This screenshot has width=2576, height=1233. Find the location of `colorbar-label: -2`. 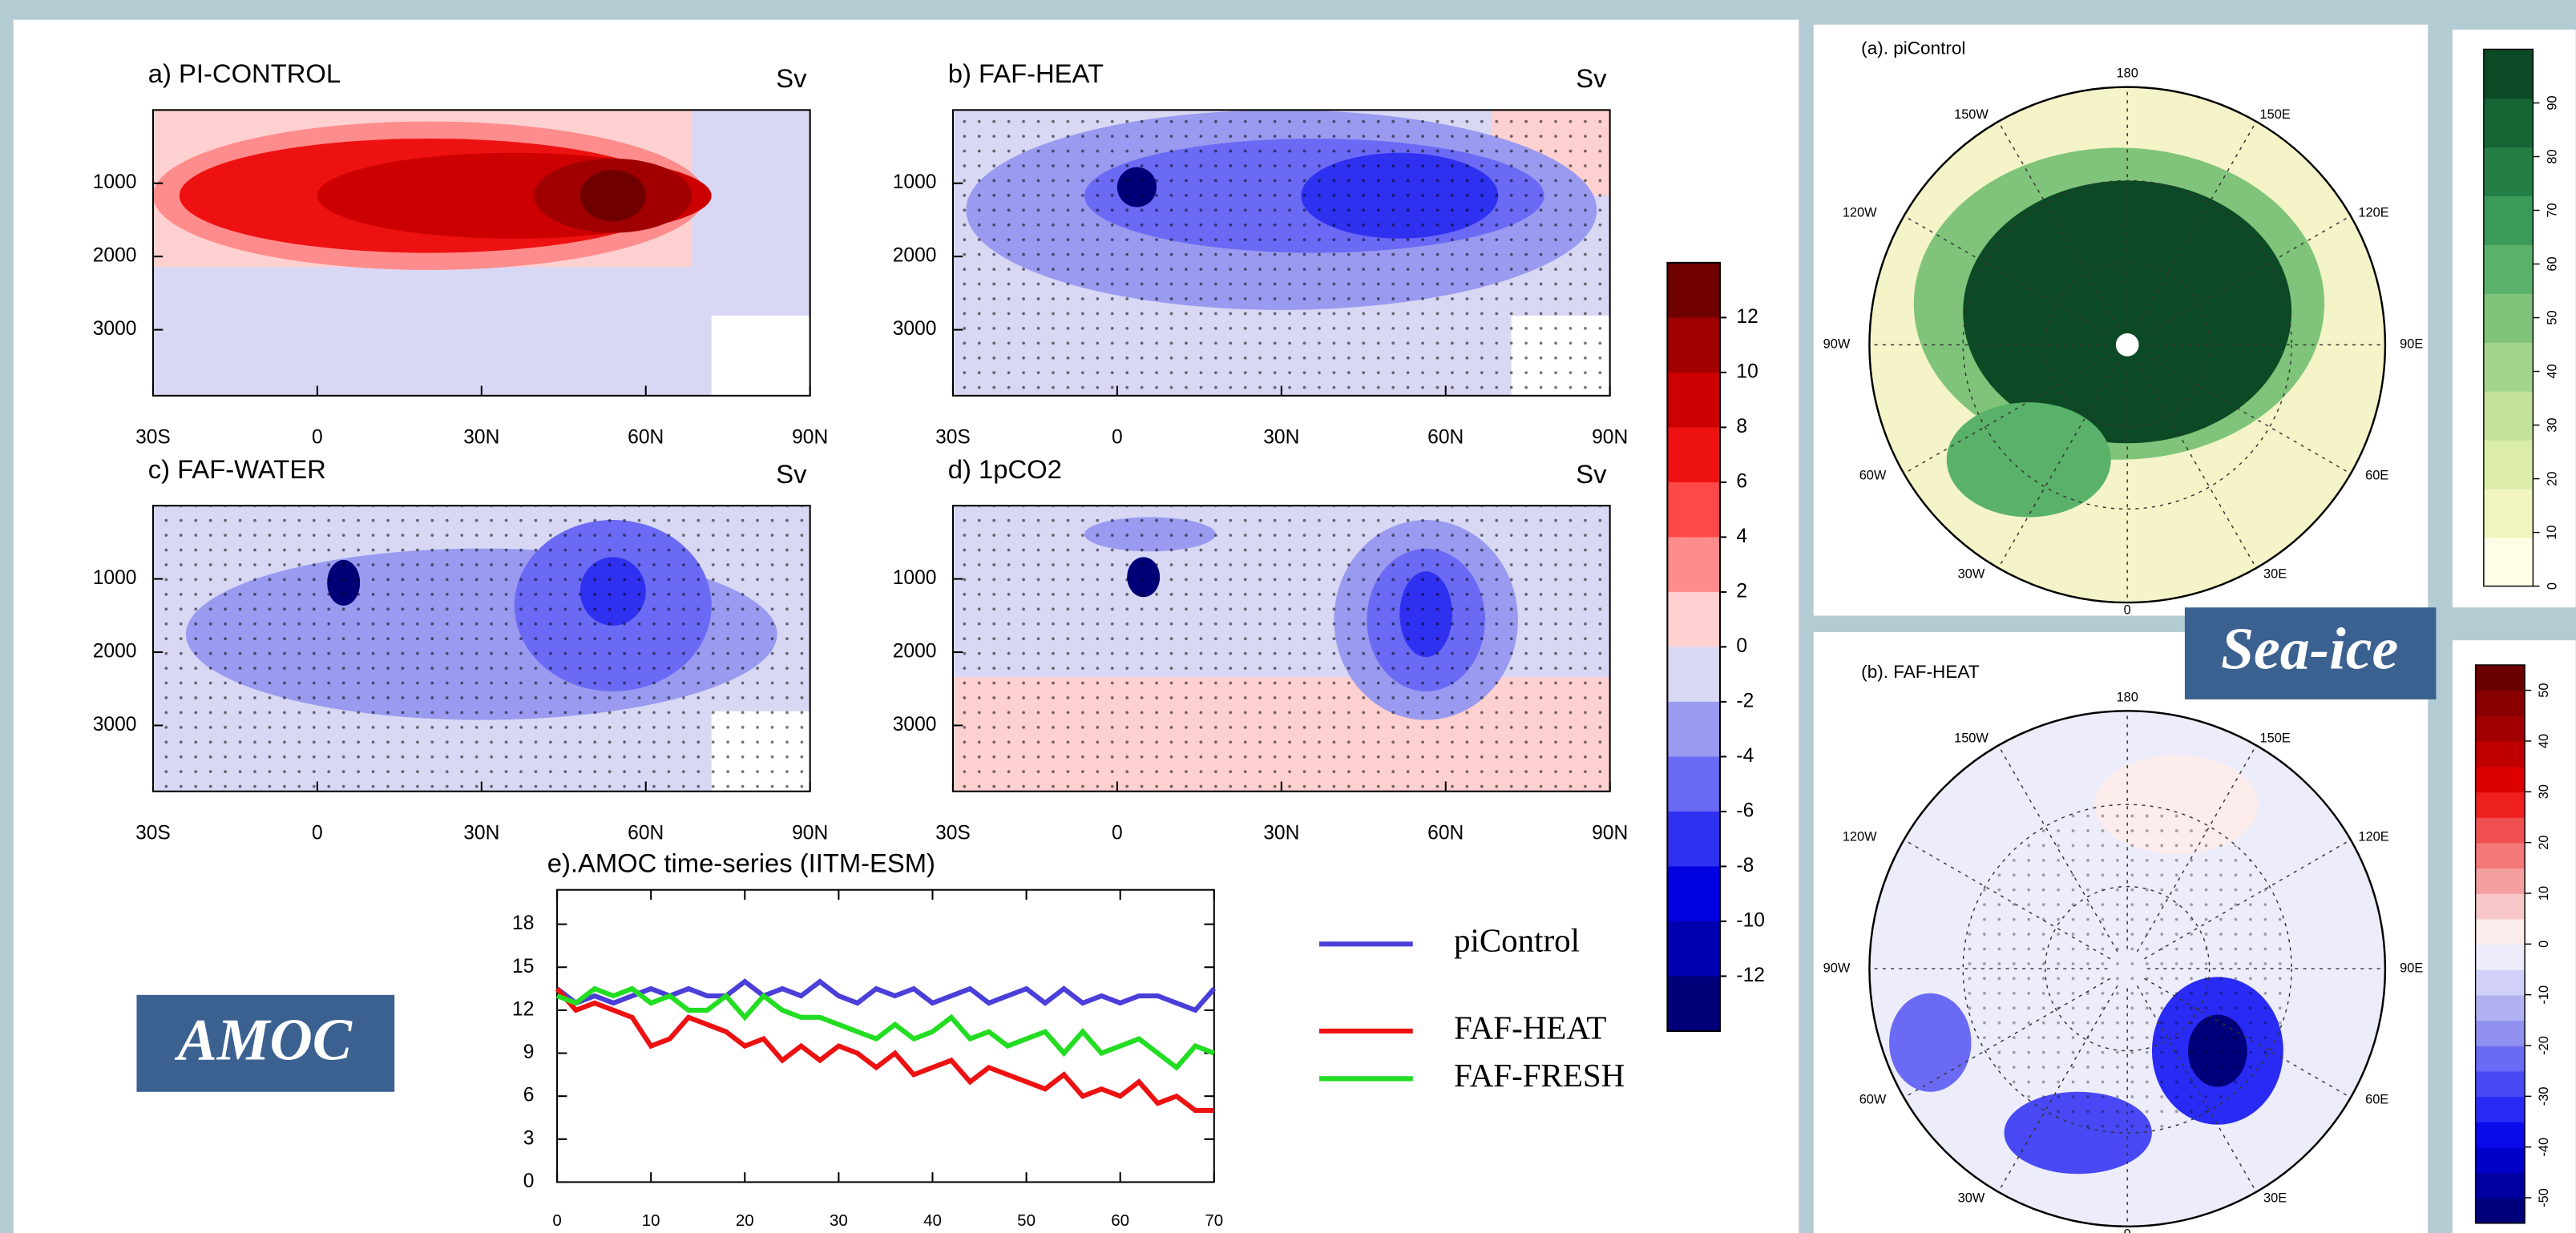

colorbar-label: -2 is located at coordinates (1745, 700).